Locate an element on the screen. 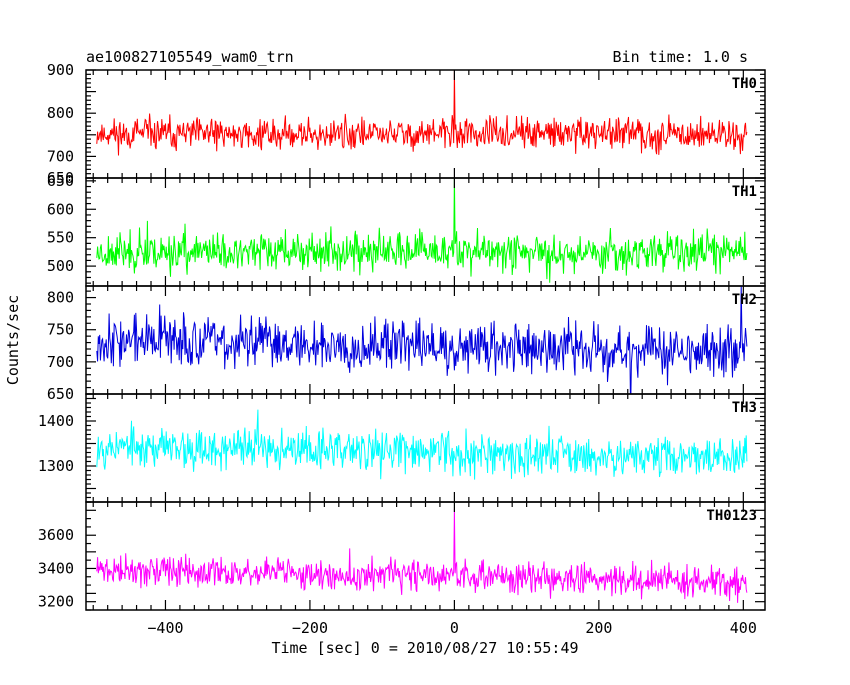 Image resolution: width=850 pixels, height=685 pixels. y-tick-label: 750 is located at coordinates (60, 330).